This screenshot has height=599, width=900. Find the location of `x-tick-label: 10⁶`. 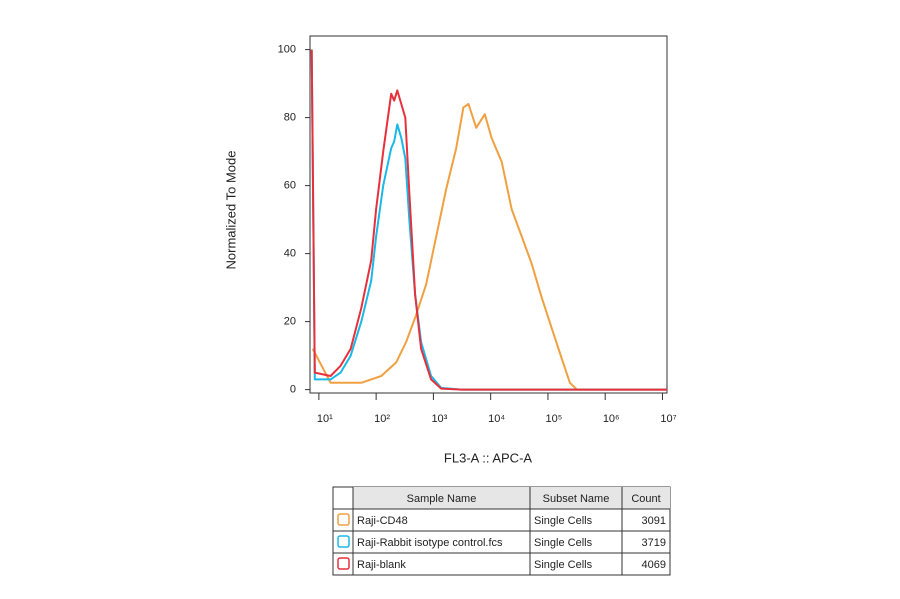

x-tick-label: 10⁶ is located at coordinates (611, 419).